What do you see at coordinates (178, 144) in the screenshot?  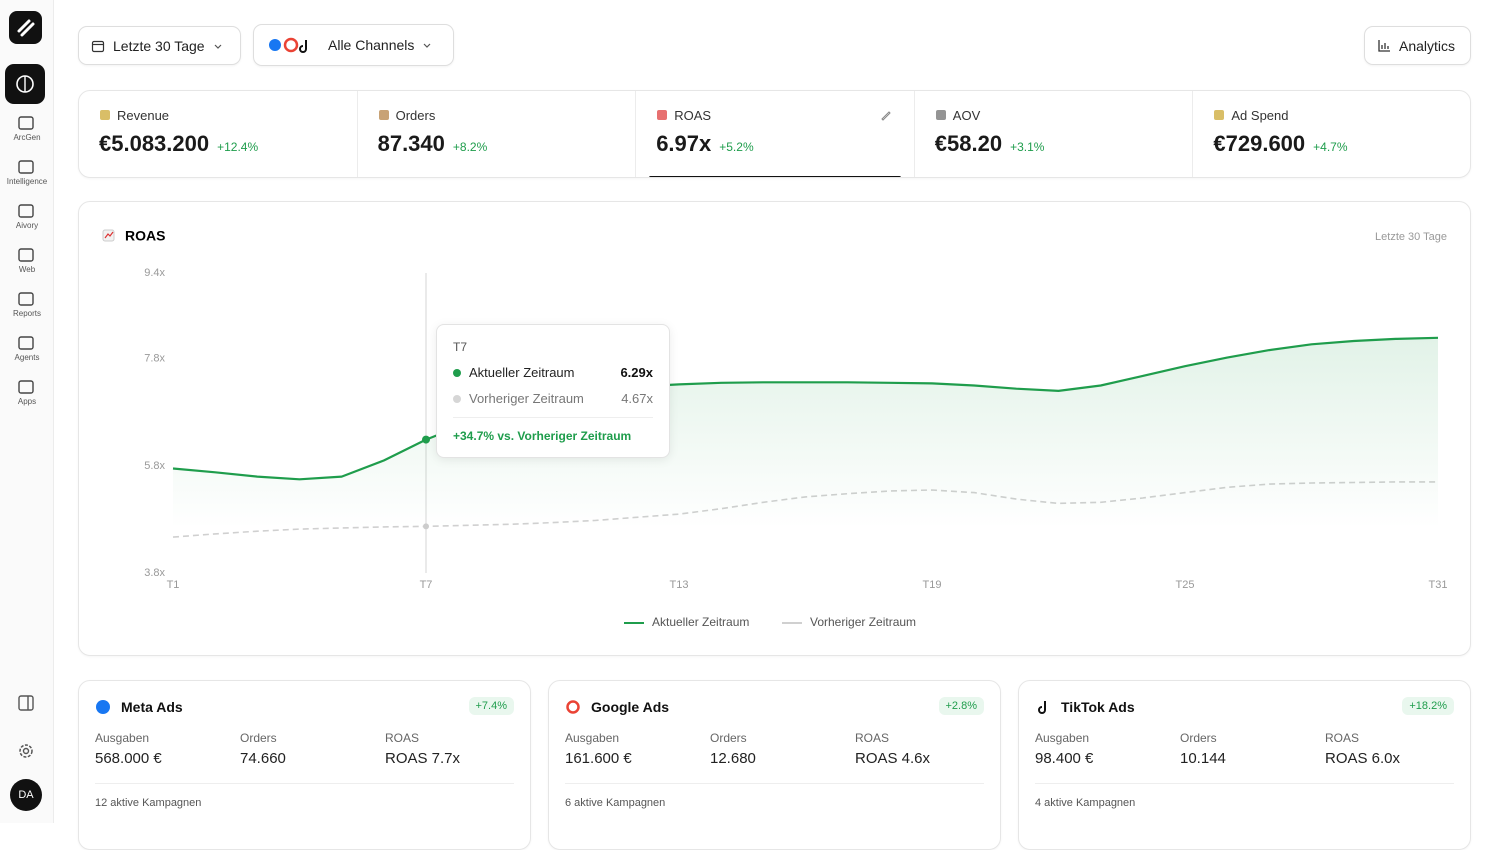 I see `kpi-row: €5.083.200 +12.4%` at bounding box center [178, 144].